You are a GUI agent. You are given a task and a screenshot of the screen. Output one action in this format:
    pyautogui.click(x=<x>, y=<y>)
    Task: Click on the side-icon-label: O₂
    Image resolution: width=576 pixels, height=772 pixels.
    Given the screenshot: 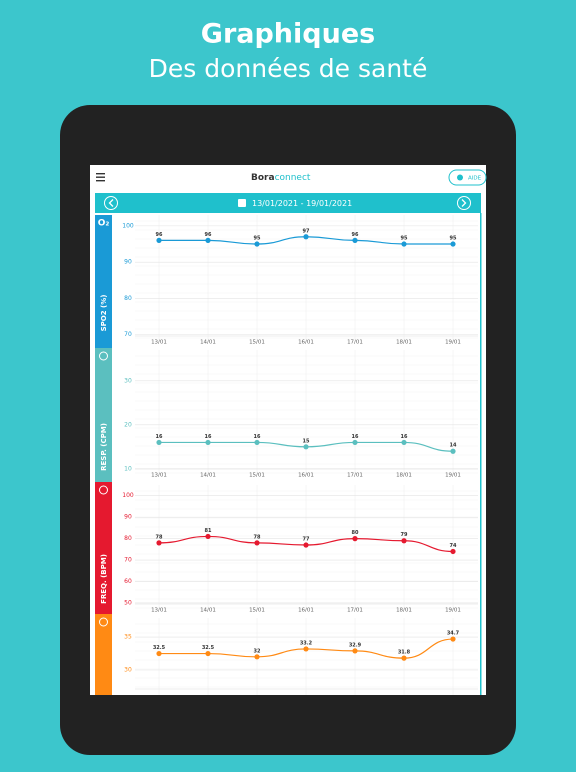 What is the action you would take?
    pyautogui.click(x=104, y=224)
    